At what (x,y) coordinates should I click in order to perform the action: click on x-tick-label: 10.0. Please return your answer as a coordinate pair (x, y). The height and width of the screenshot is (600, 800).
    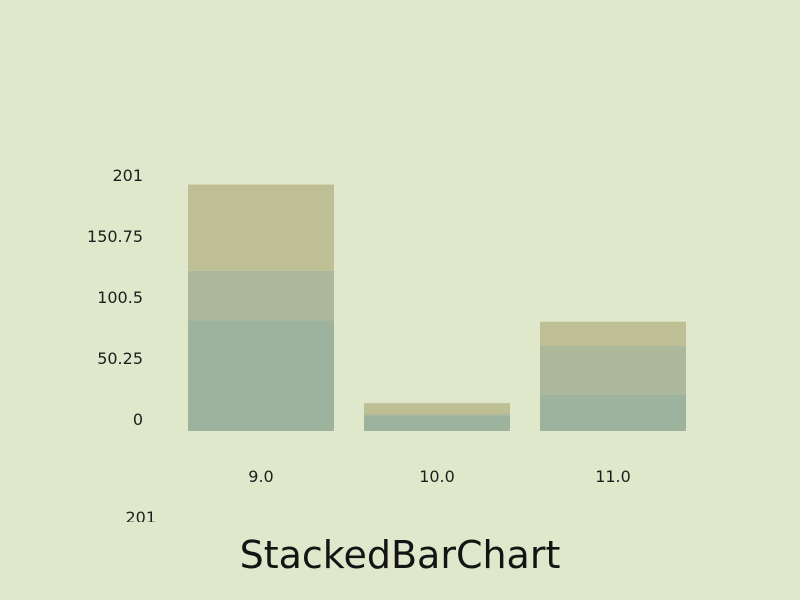
    Looking at the image, I should click on (437, 476).